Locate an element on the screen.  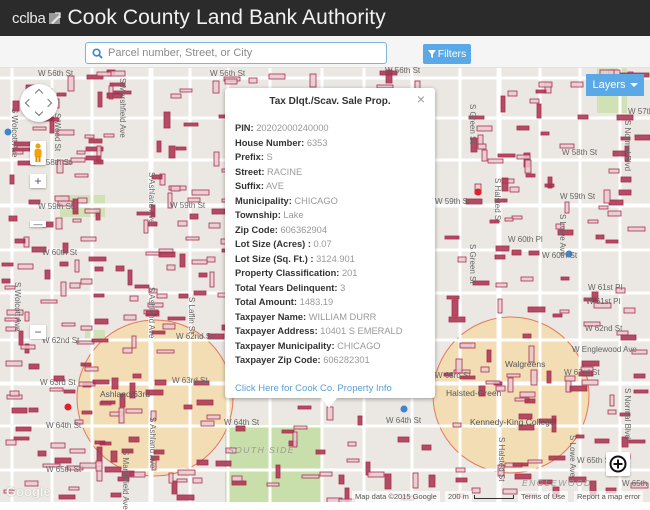
field-value: Lake is located at coordinates (293, 215).